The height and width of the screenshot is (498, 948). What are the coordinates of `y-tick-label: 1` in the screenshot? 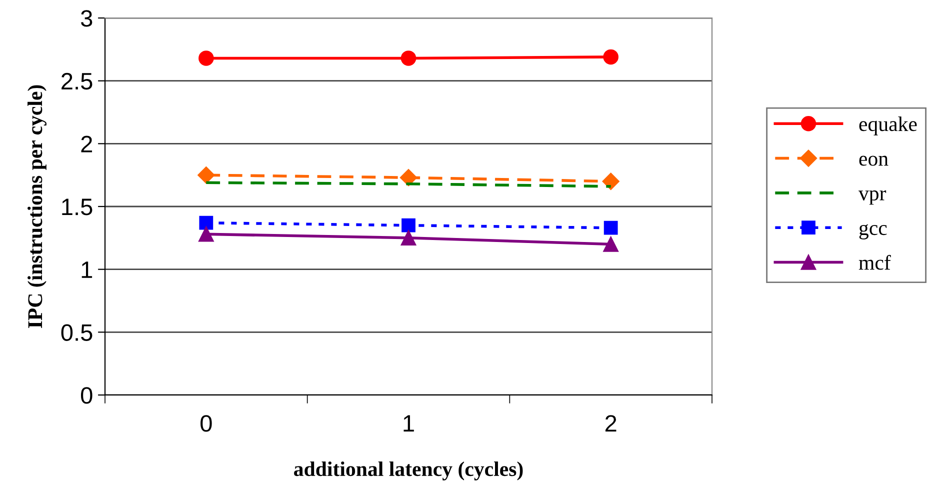 It's located at (87, 270).